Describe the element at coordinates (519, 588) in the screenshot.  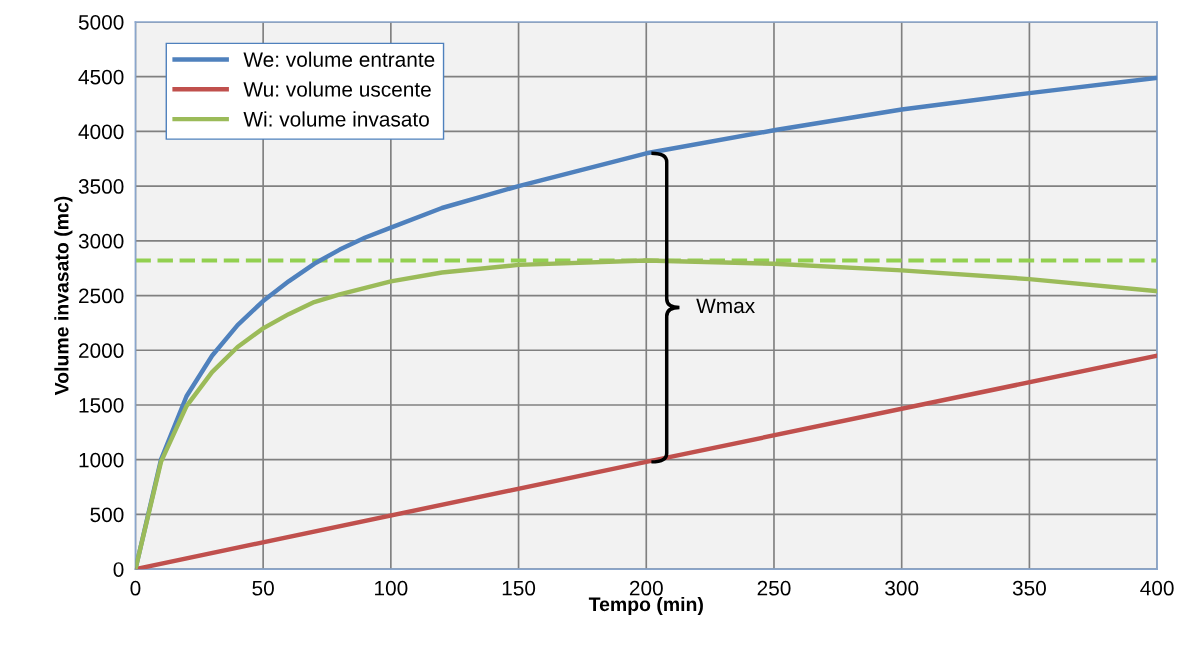
I see `x-tick-label: 150` at that location.